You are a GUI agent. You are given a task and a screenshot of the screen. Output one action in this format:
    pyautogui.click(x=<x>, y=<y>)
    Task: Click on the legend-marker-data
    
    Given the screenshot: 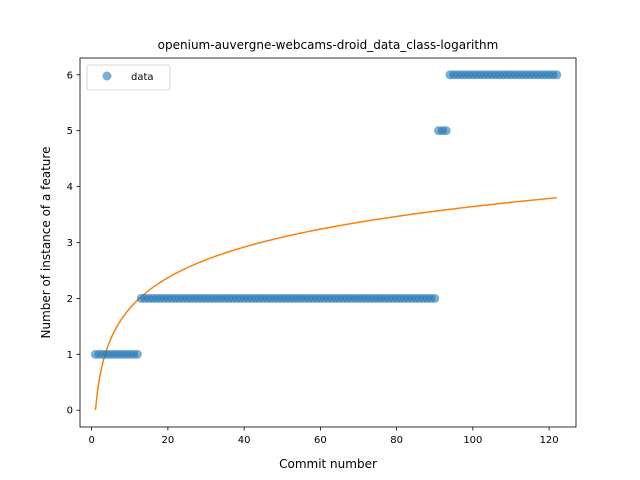 What is the action you would take?
    pyautogui.click(x=107, y=76)
    